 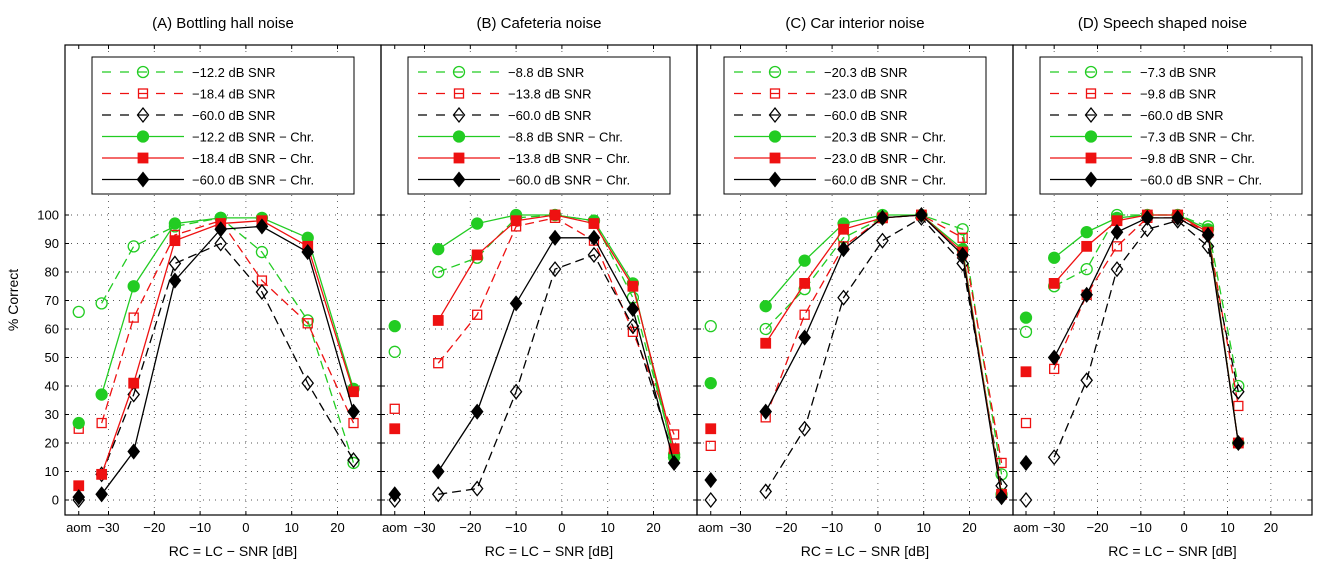 What do you see at coordinates (78, 527) in the screenshot?
I see `x-tick-label: aom` at bounding box center [78, 527].